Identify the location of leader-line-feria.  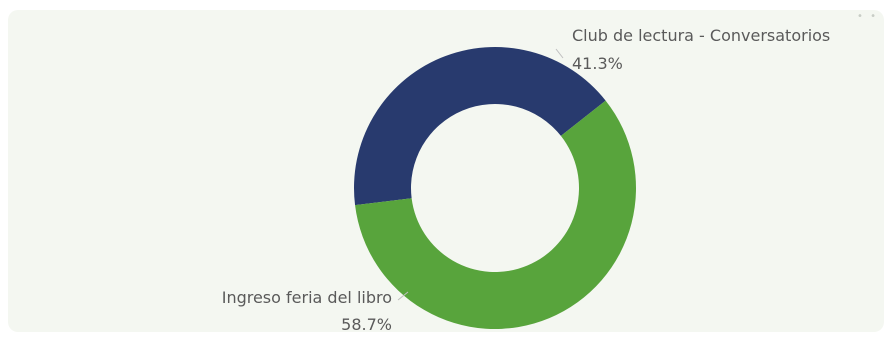
(403, 296).